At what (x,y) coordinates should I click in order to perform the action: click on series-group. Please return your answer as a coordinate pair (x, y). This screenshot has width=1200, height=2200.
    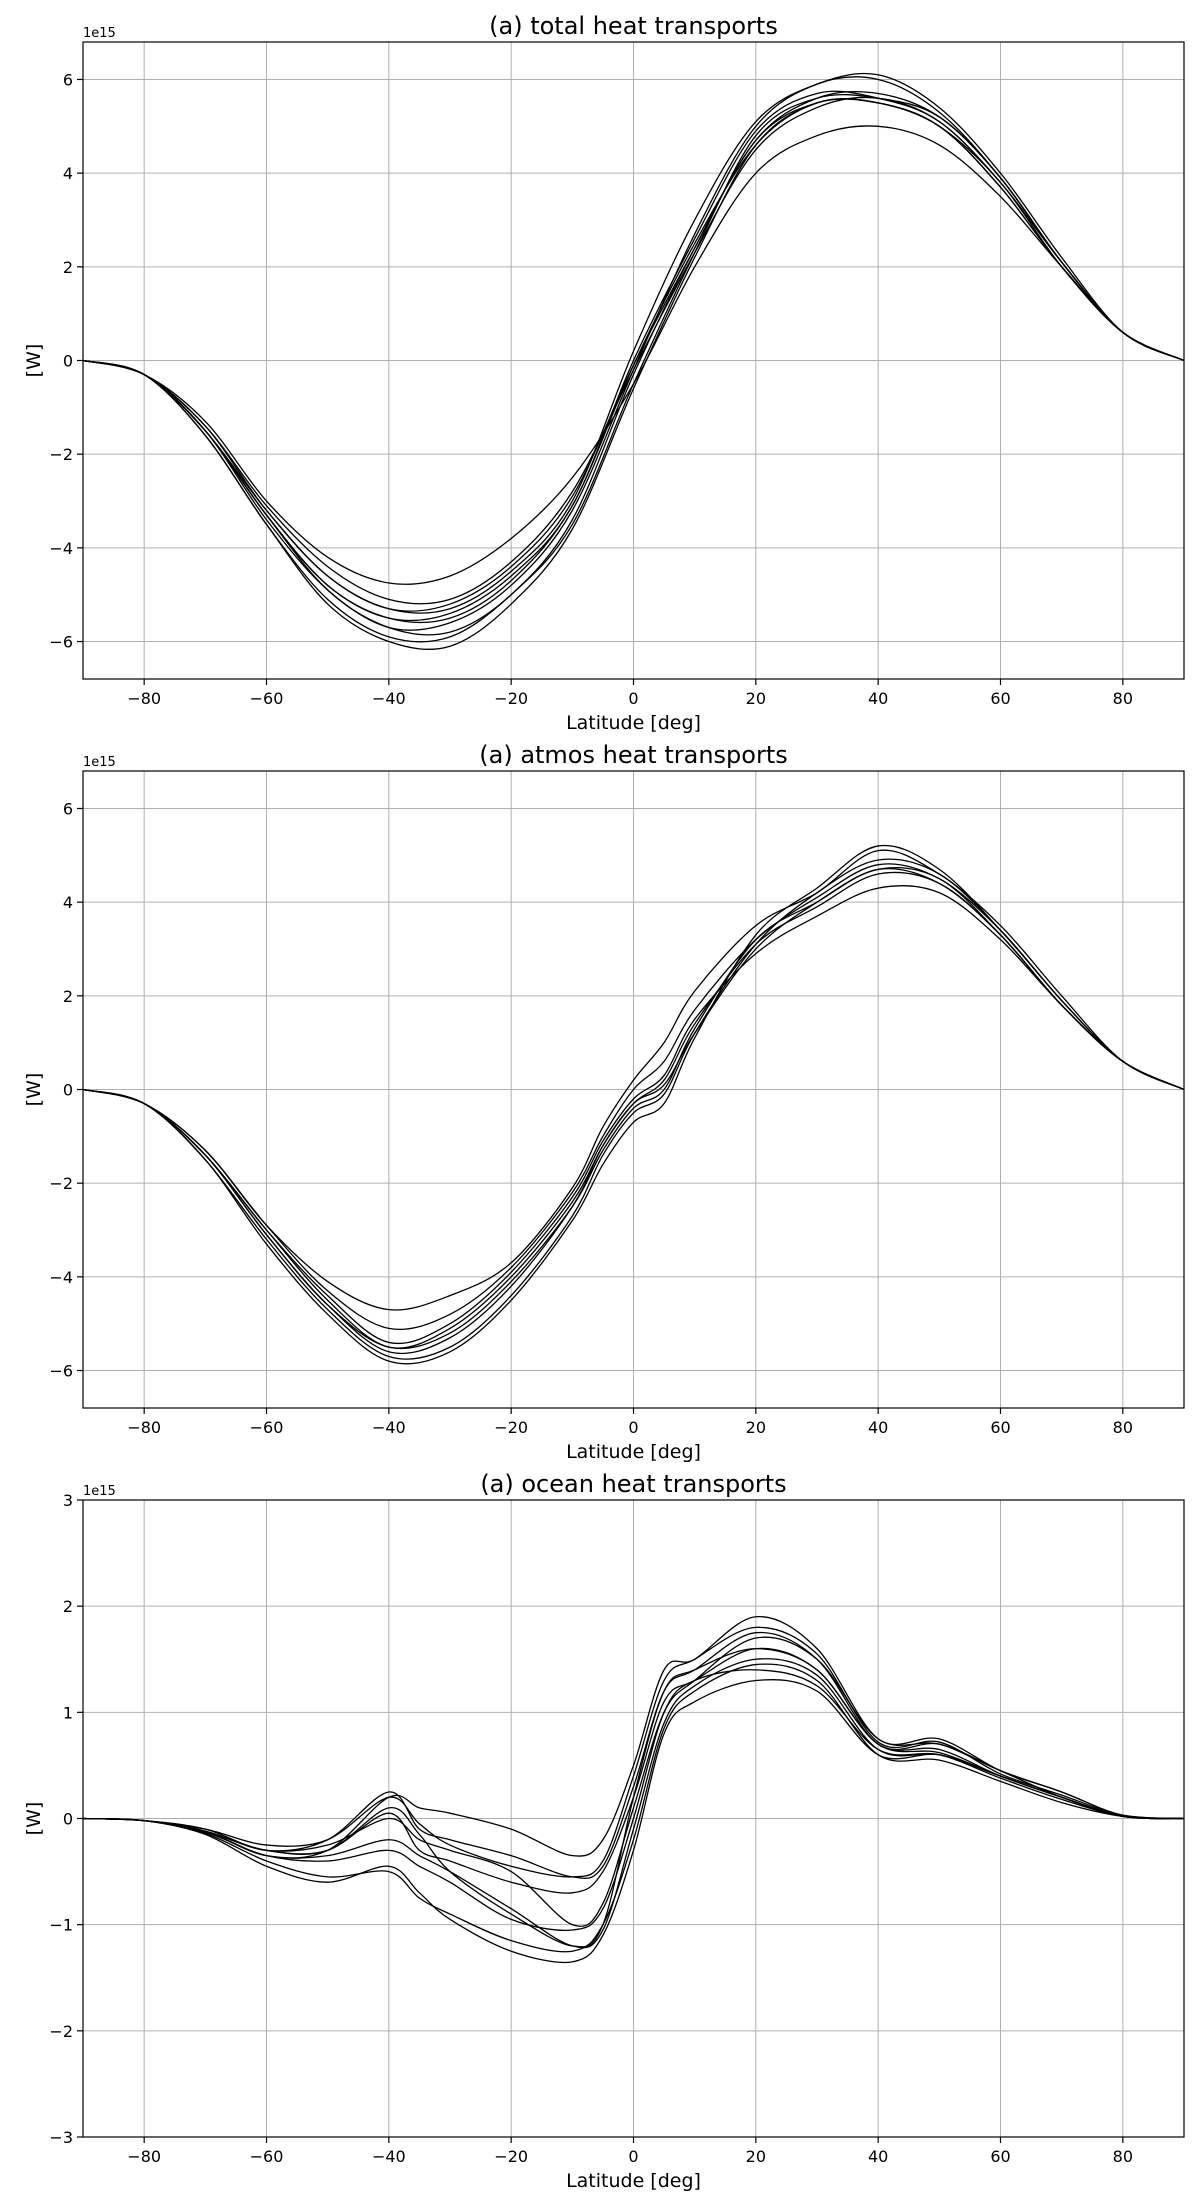
    Looking at the image, I should click on (633, 1790).